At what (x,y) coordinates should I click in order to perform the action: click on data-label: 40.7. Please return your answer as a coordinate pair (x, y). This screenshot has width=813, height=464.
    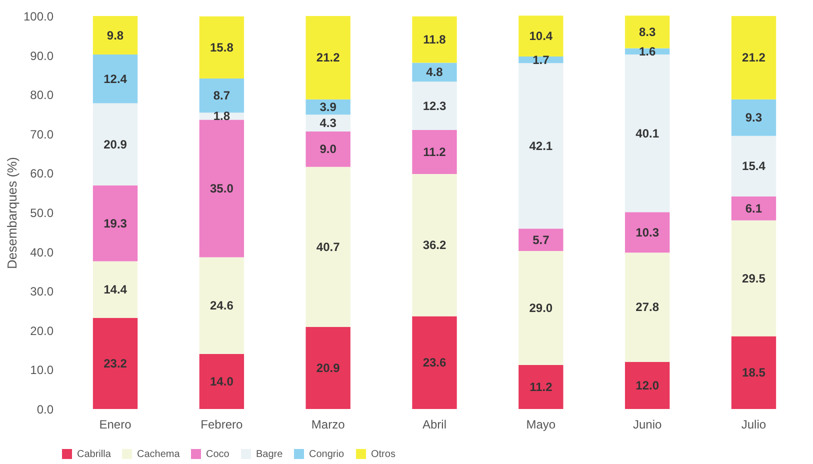
    Looking at the image, I should click on (328, 247).